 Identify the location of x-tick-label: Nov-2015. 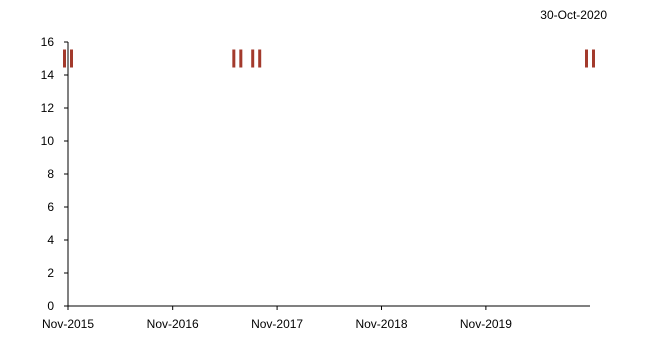
(68, 324).